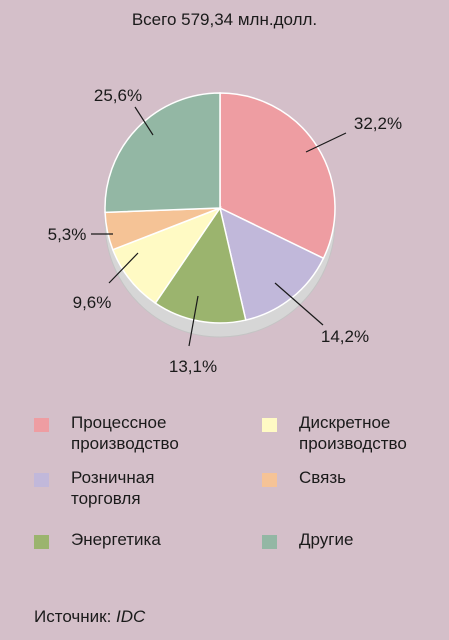  What do you see at coordinates (378, 123) in the screenshot?
I see `pie-value-label: 32,2%` at bounding box center [378, 123].